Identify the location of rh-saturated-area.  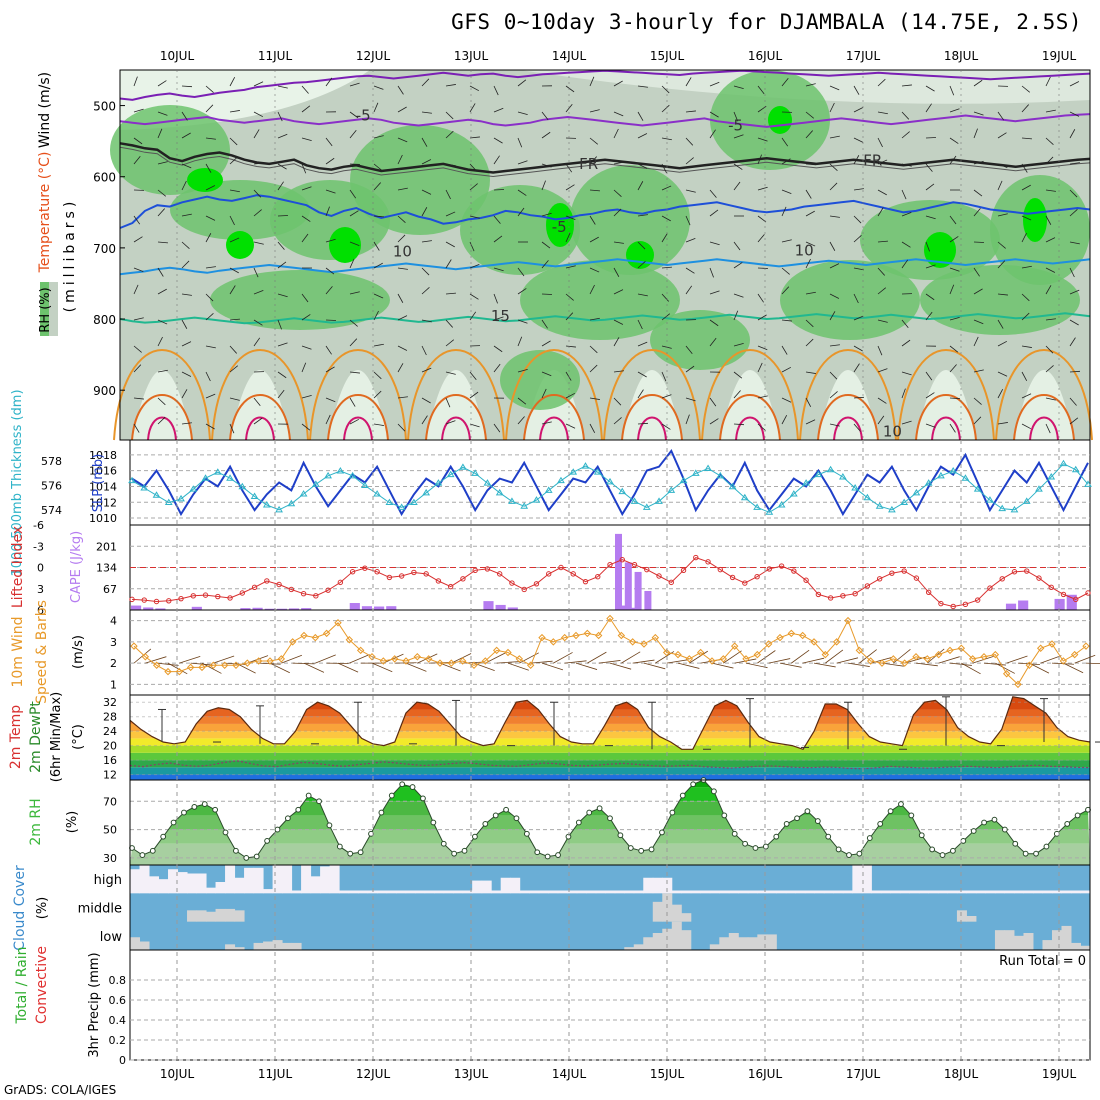
(640, 255).